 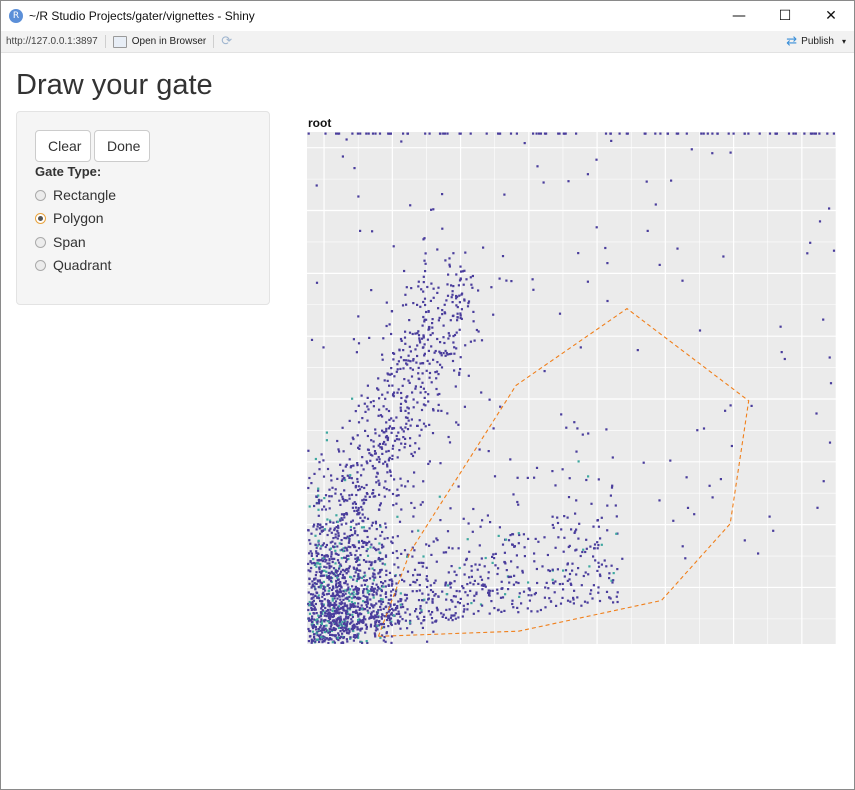 I want to click on refresh-icon: ⟳, so click(x=227, y=41).